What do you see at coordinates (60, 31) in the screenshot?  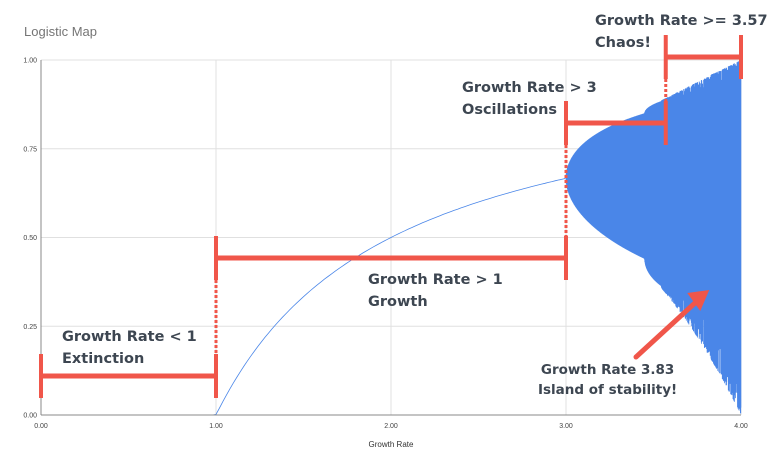 I see `chart-title: Logistic Map` at bounding box center [60, 31].